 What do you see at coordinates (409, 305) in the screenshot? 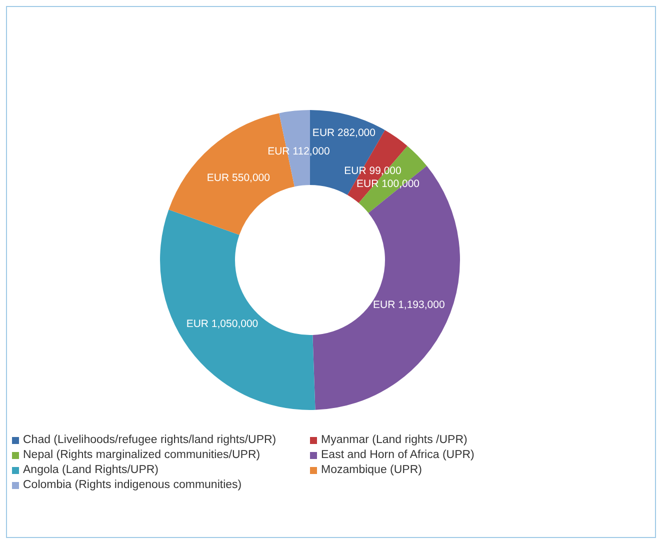
I see `data-label: EUR 1,193,000` at bounding box center [409, 305].